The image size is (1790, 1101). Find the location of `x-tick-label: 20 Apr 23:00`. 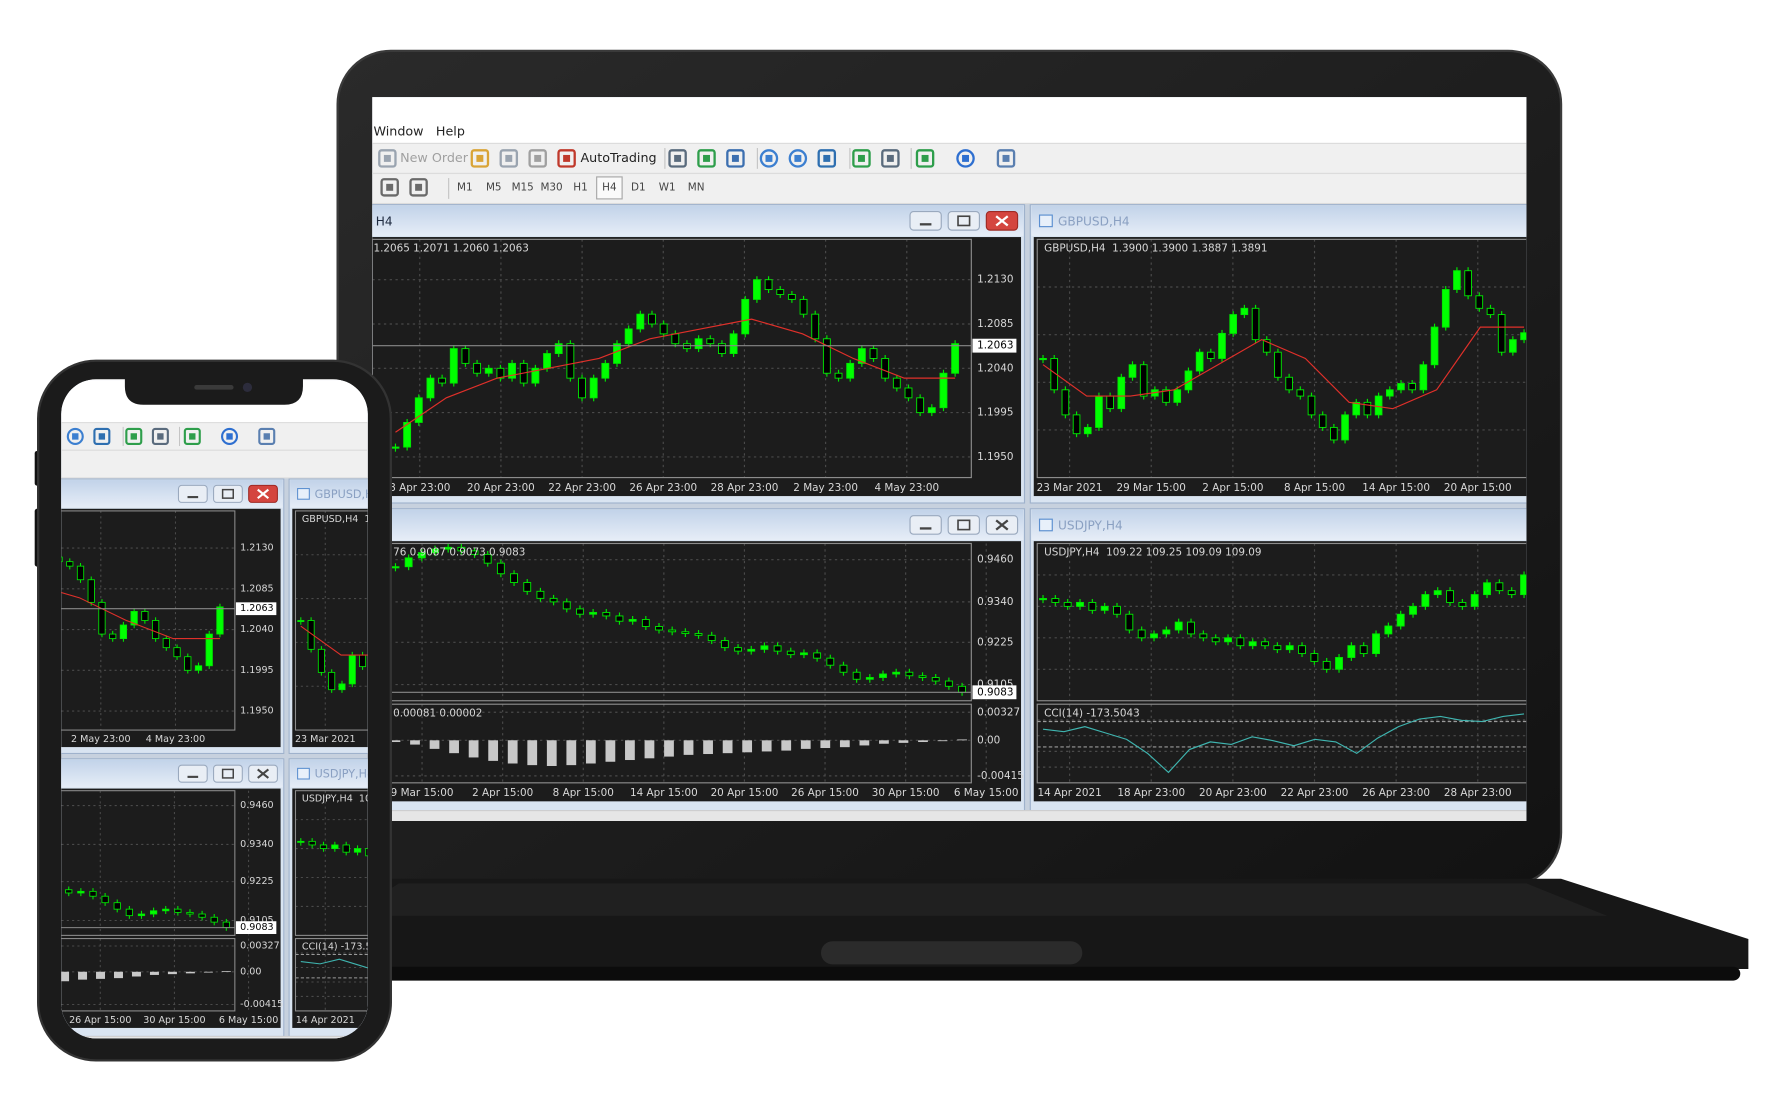

x-tick-label: 20 Apr 23:00 is located at coordinates (501, 488).